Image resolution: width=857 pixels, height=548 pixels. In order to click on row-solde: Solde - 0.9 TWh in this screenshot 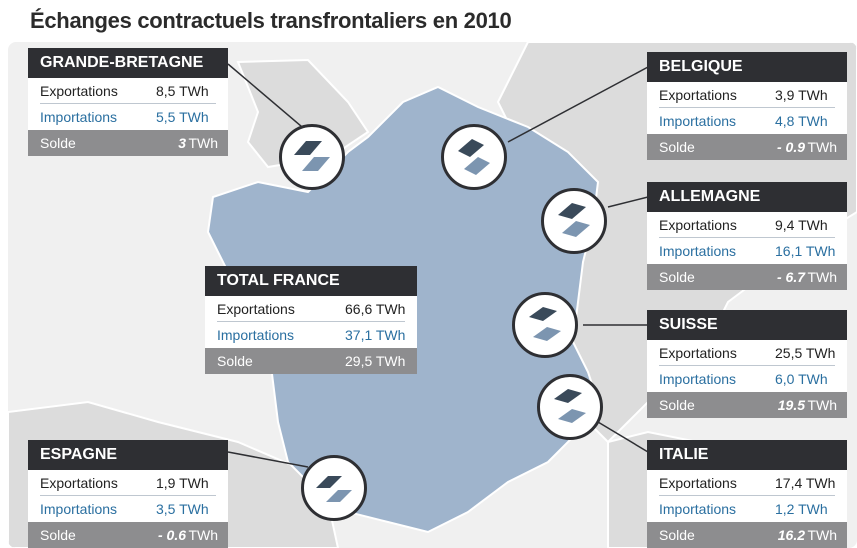, I will do `click(747, 147)`.